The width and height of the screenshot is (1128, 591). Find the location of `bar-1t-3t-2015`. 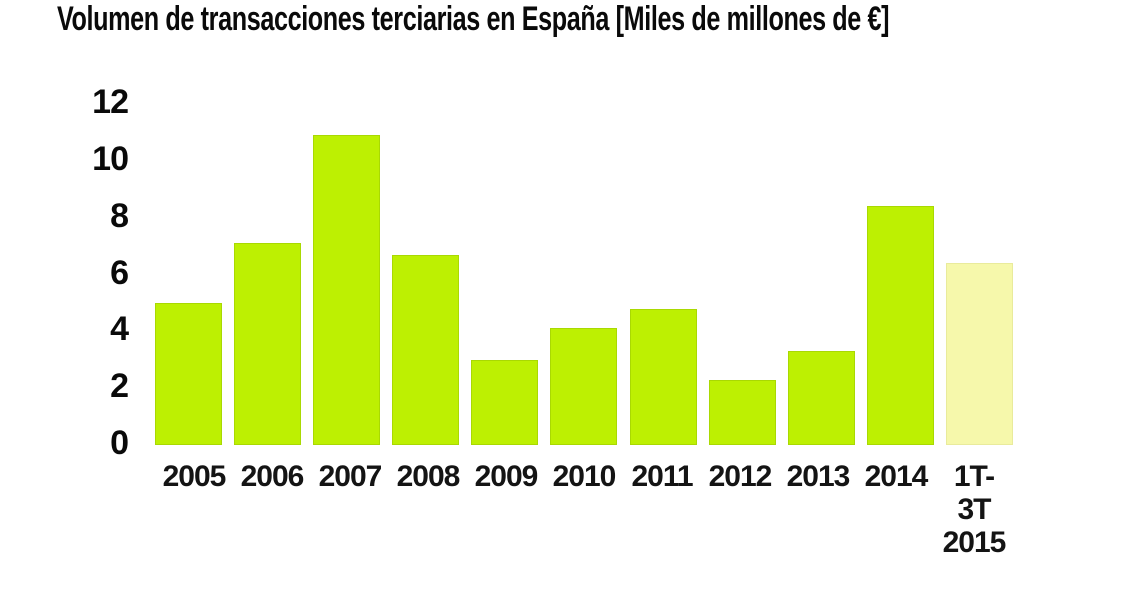

bar-1t-3t-2015 is located at coordinates (979, 354).